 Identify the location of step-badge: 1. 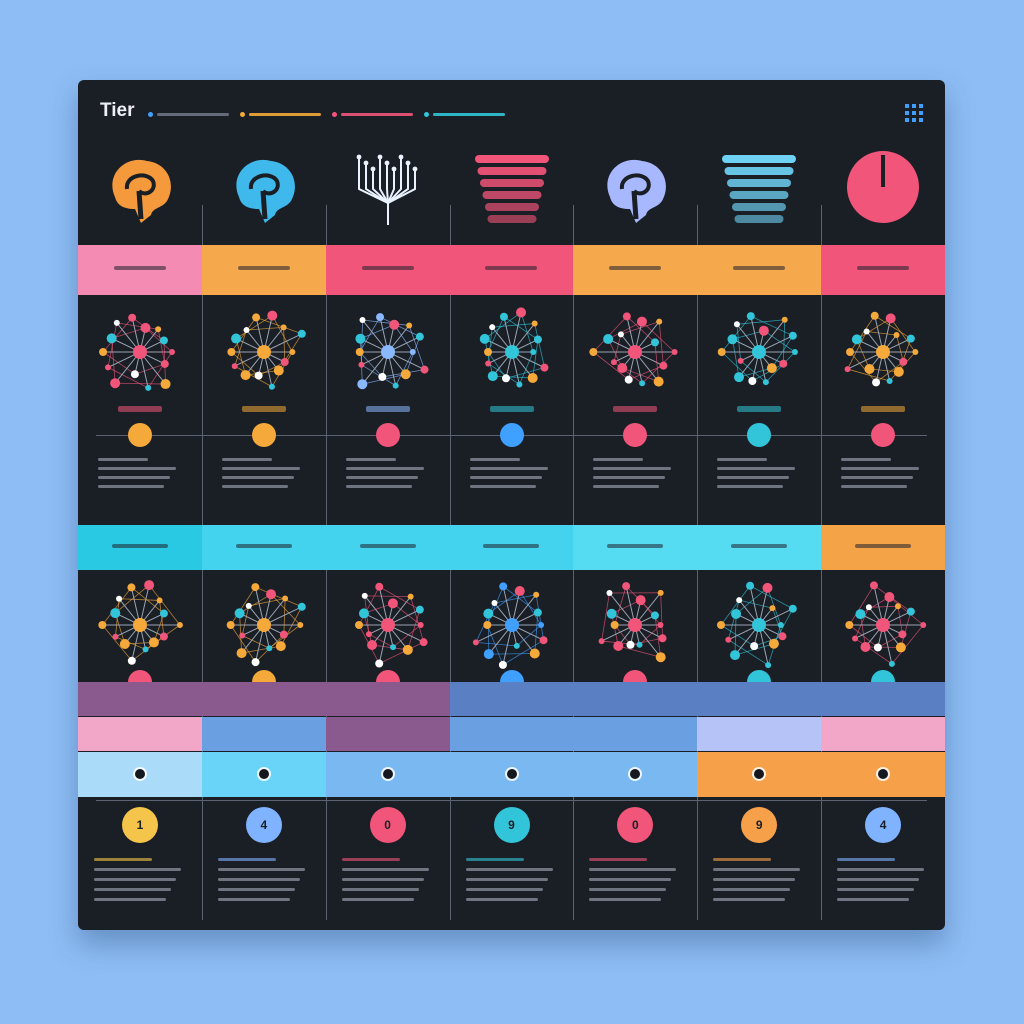
(139, 825).